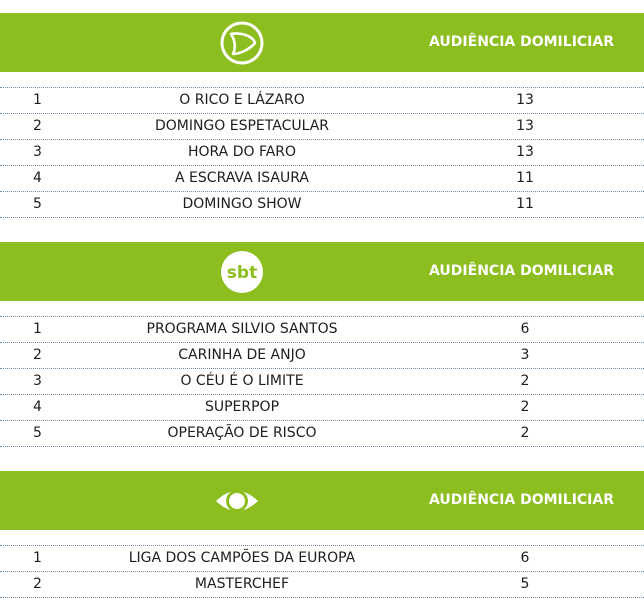 The width and height of the screenshot is (644, 600). What do you see at coordinates (237, 501) in the screenshot?
I see `band-eye-logo-icon` at bounding box center [237, 501].